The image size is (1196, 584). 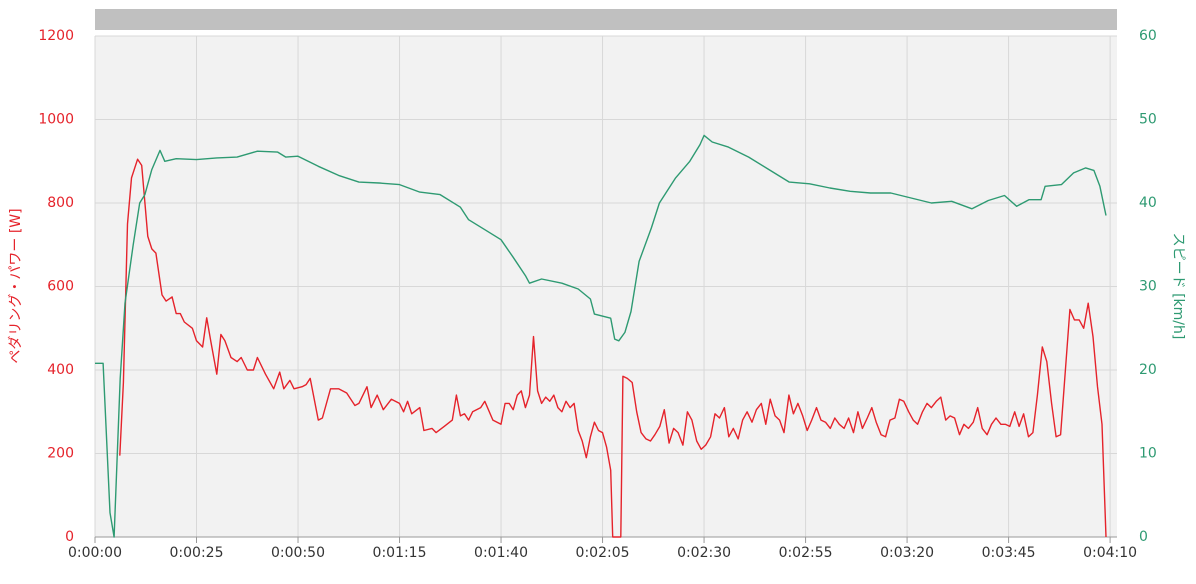 I want to click on y-tick-label: 1000, so click(x=56, y=120).